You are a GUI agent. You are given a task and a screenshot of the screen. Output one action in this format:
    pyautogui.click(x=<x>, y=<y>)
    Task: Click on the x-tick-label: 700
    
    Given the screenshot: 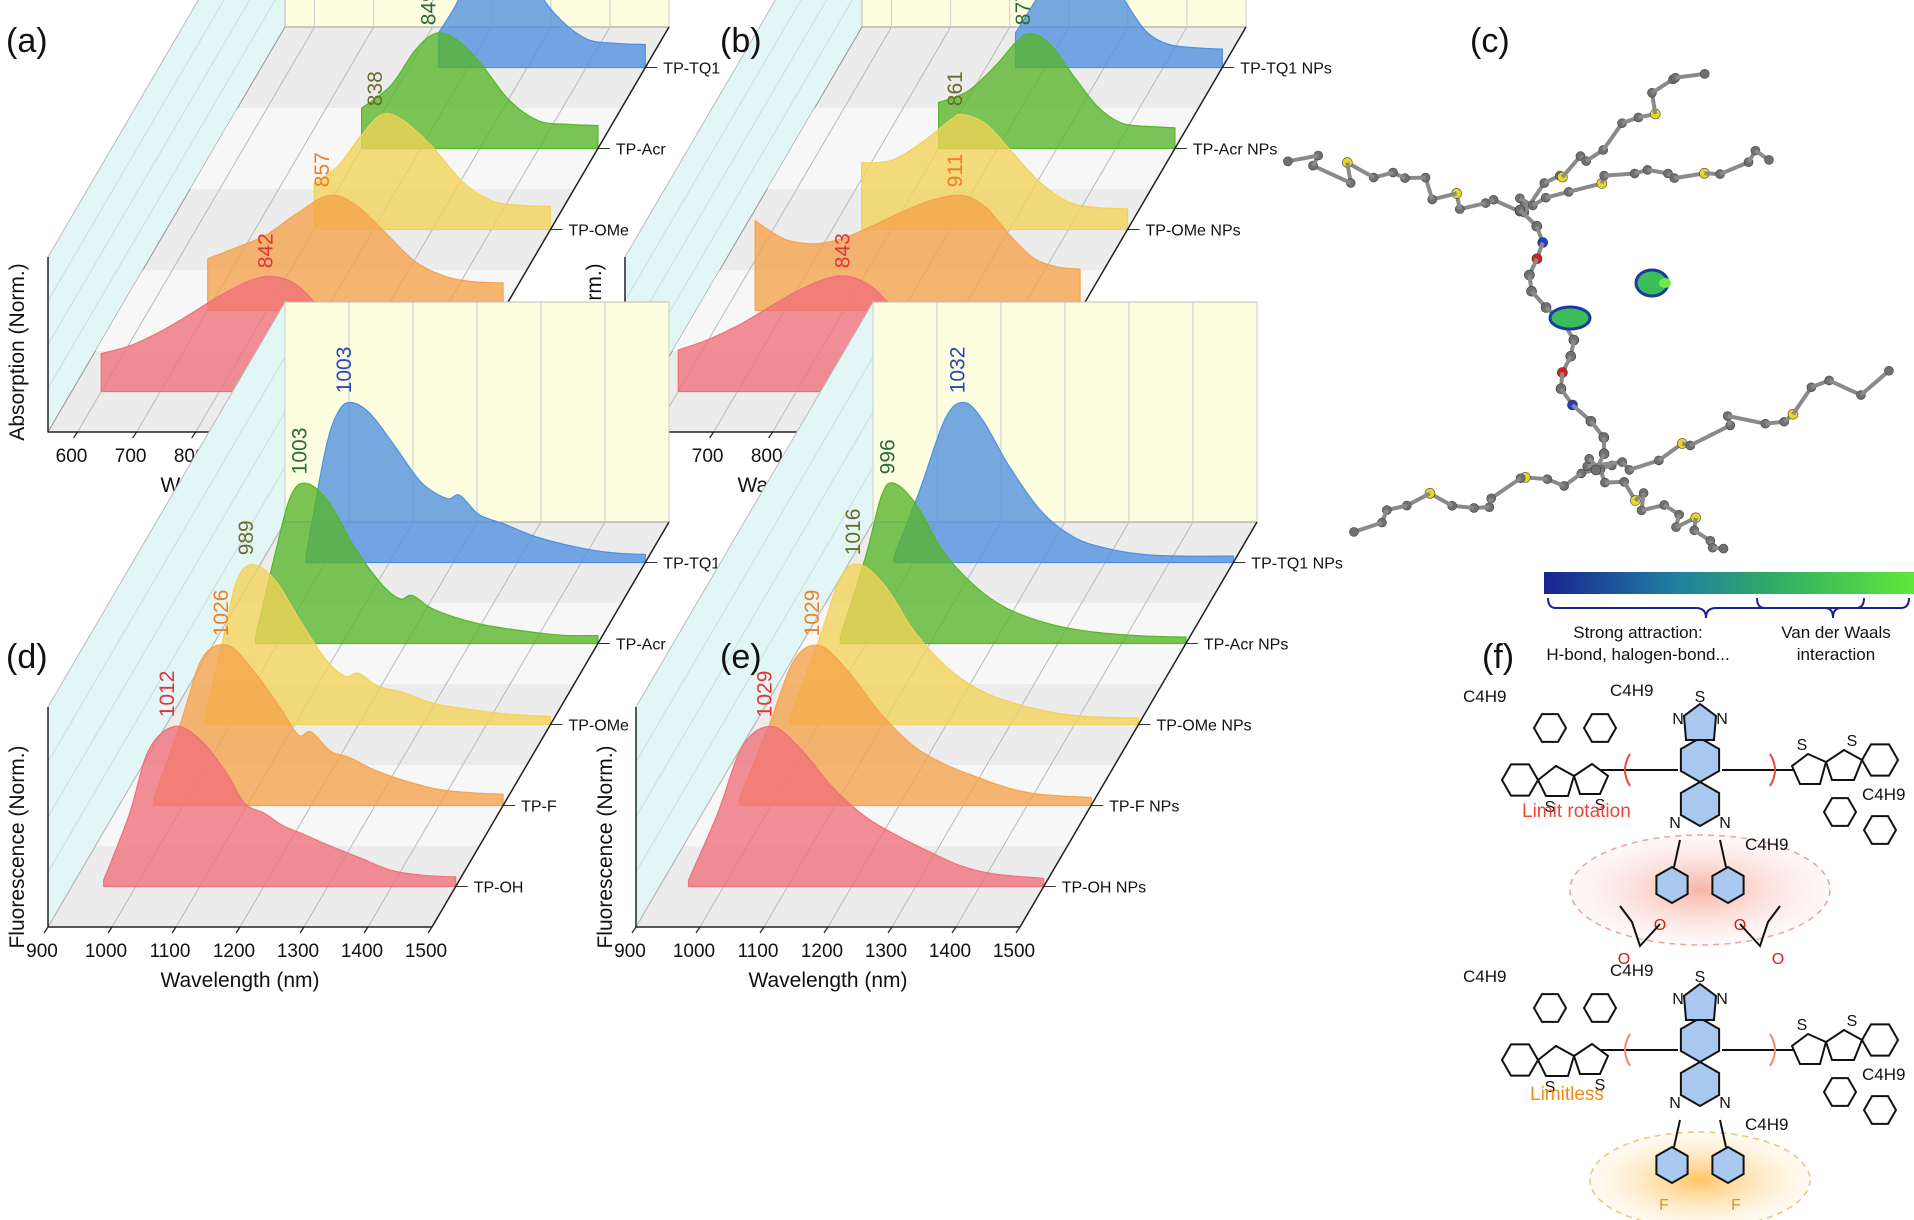 What is the action you would take?
    pyautogui.click(x=131, y=456)
    